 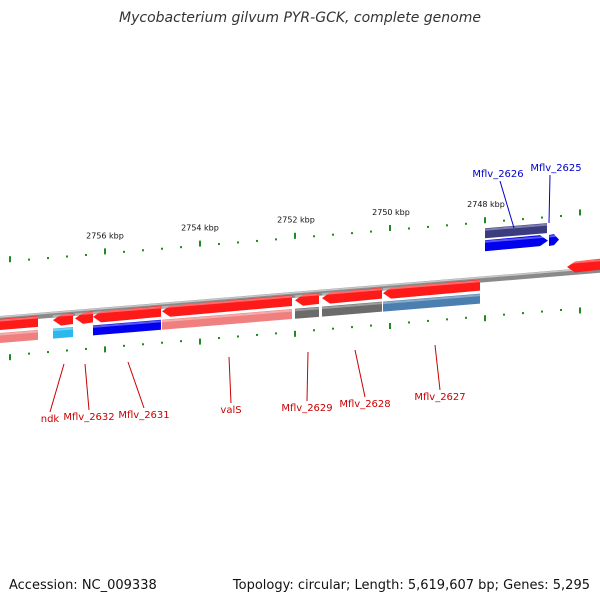 What do you see at coordinates (439, 397) in the screenshot?
I see `gene-label: Mflv_2627` at bounding box center [439, 397].